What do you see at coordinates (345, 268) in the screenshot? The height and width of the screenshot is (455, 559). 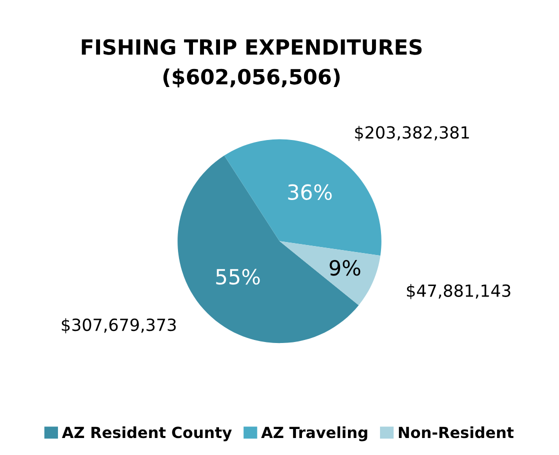 I see `text: 9%` at bounding box center [345, 268].